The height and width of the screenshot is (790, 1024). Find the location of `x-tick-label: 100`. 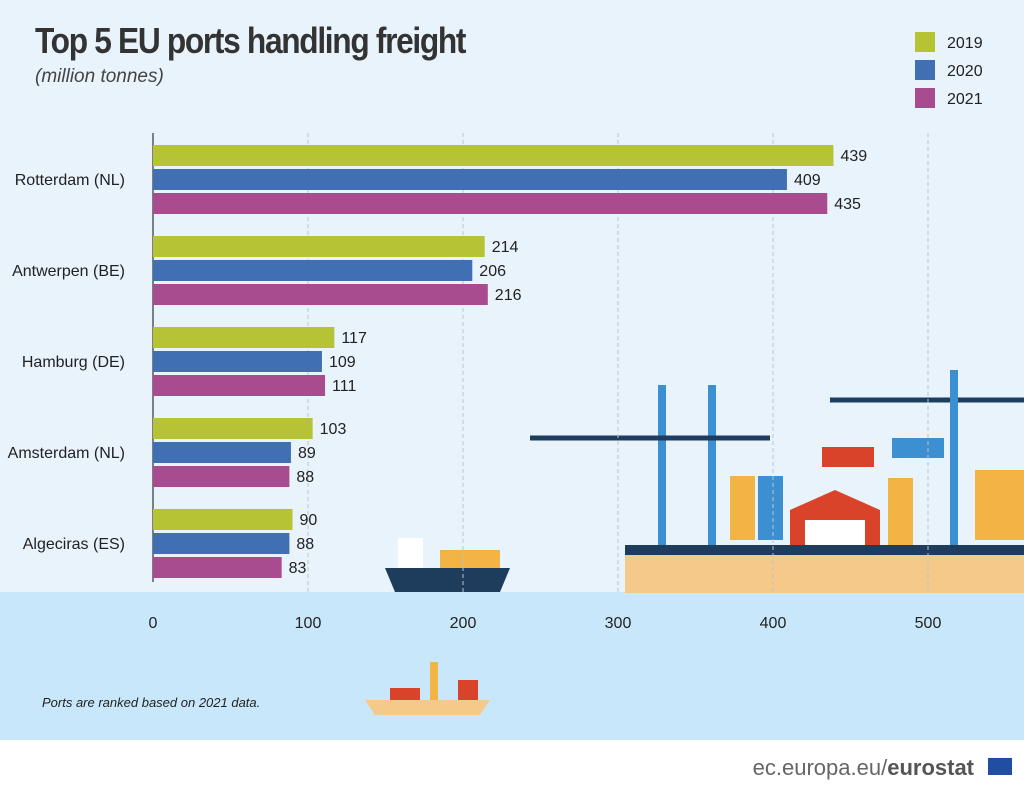

x-tick-label: 100 is located at coordinates (308, 623).